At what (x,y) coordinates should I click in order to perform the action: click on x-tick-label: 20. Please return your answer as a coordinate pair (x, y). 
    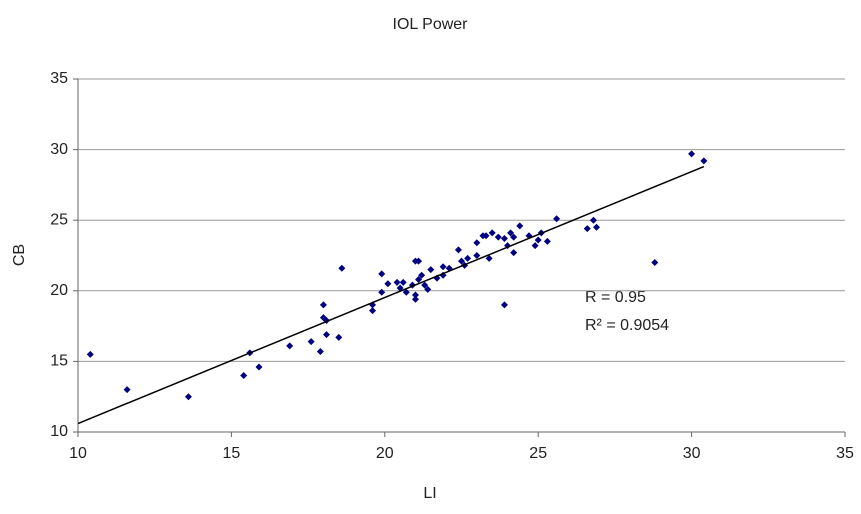
    Looking at the image, I should click on (385, 453).